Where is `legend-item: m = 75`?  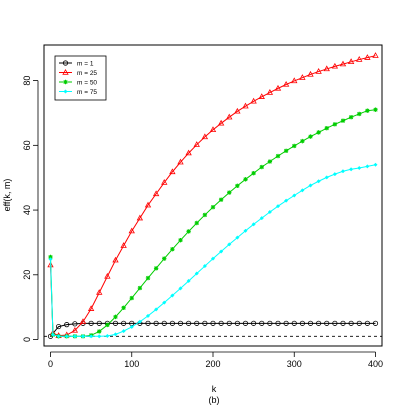 legend-item: m = 75 is located at coordinates (78, 92).